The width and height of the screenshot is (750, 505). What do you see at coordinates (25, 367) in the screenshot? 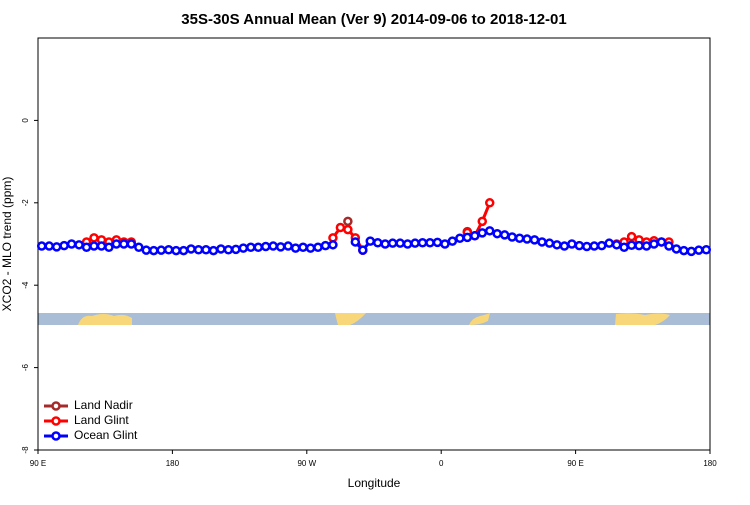
I see `y-tick-label: -6` at bounding box center [25, 367].